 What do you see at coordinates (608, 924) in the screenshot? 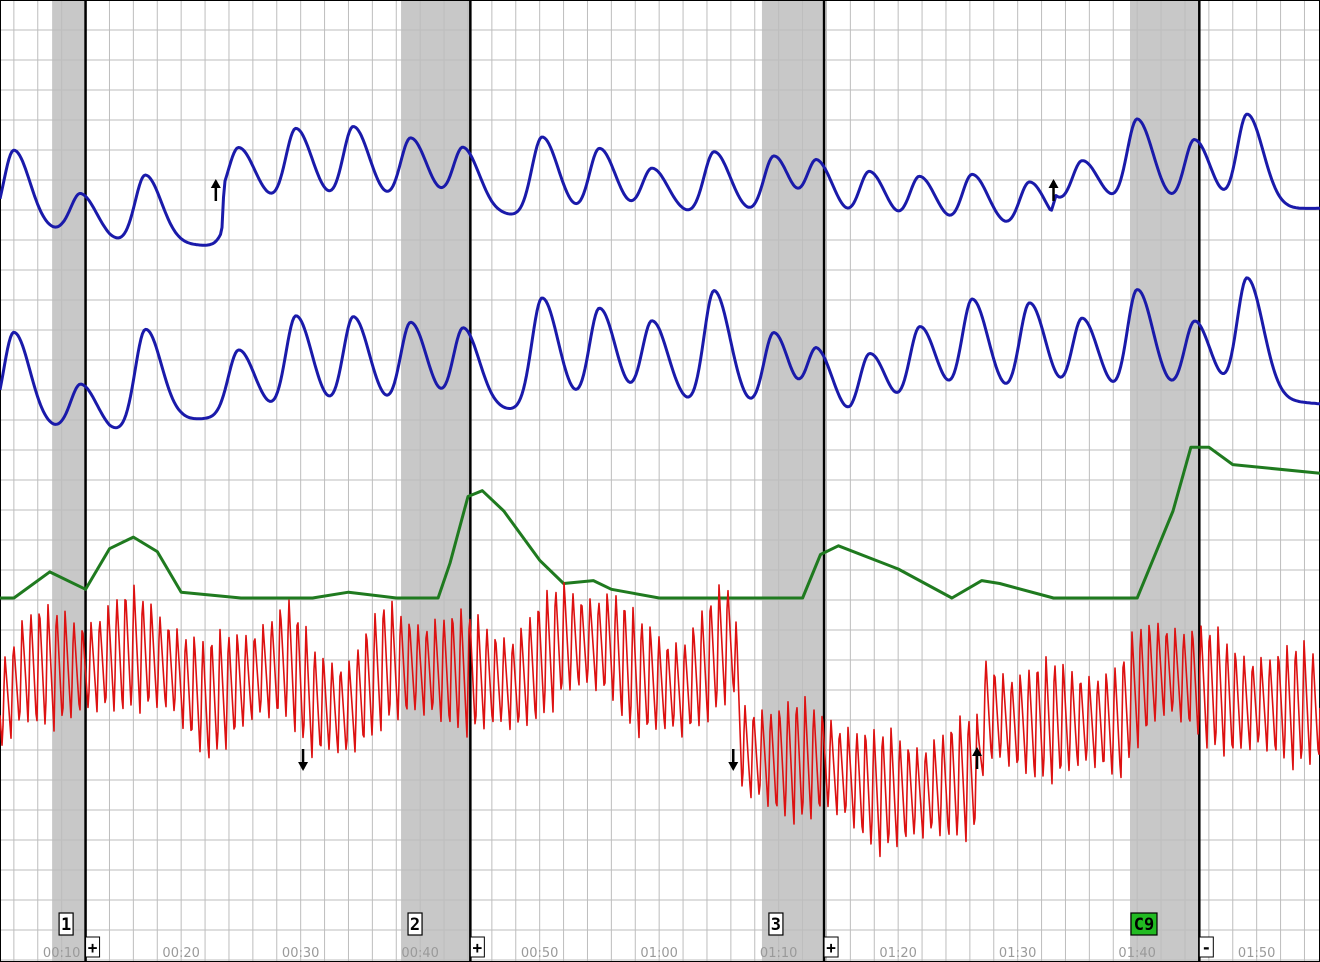
I see `question-labels: 1 2 3 C9` at bounding box center [608, 924].